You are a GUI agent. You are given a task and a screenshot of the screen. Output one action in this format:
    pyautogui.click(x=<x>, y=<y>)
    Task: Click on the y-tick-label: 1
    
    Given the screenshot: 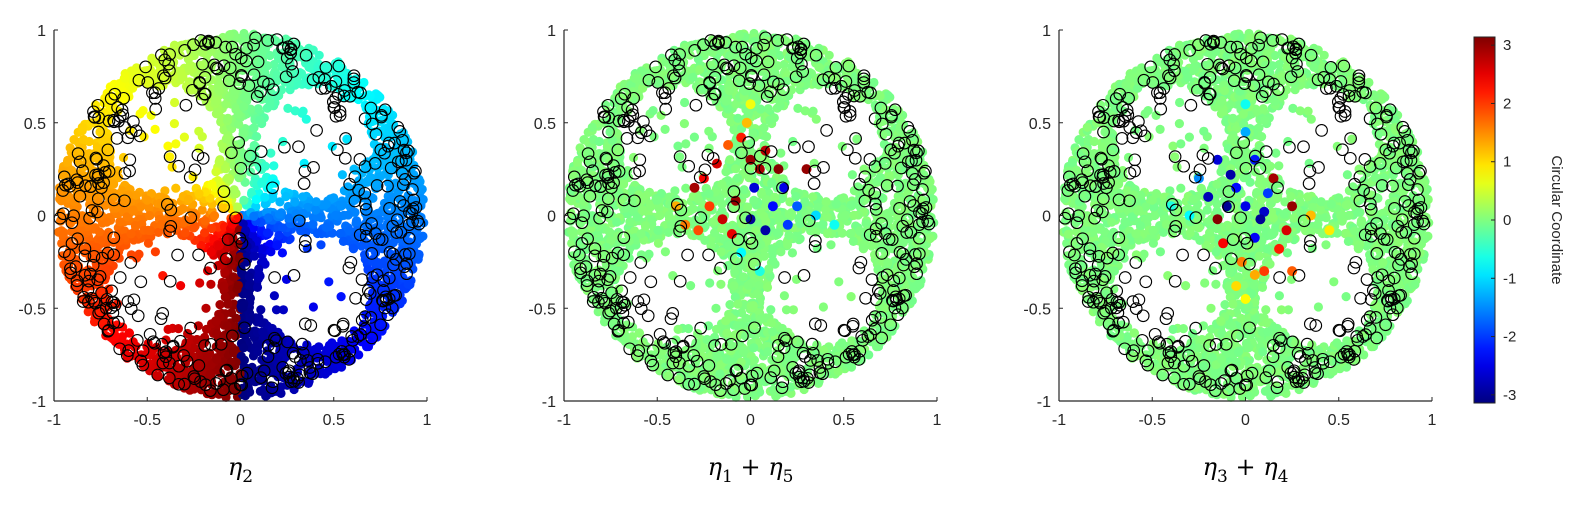 What is the action you would take?
    pyautogui.click(x=41, y=31)
    